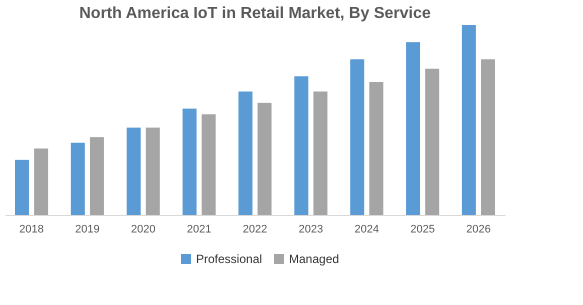 The image size is (583, 305). I want to click on chart-title: North America IoT in Retail Market, By Service, so click(255, 13).